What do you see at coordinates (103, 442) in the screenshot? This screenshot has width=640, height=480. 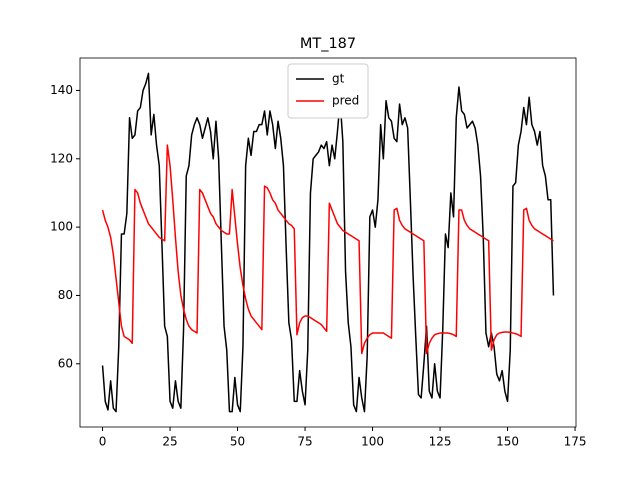 I see `x-tick-label: 0` at bounding box center [103, 442].